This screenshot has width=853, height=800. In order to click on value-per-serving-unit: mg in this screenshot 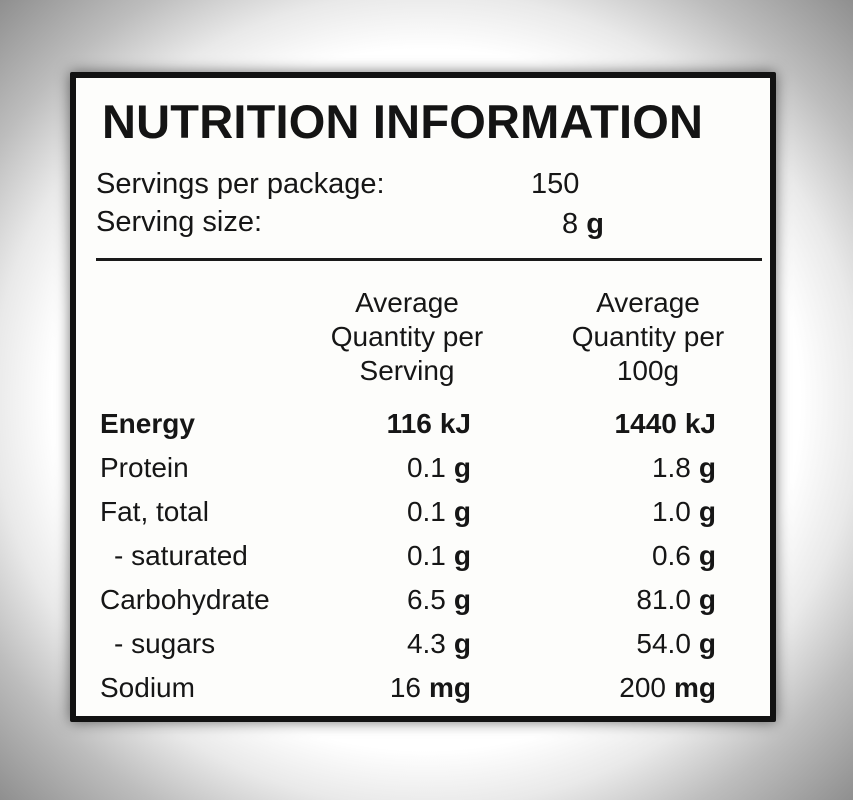, I will do `click(450, 687)`.